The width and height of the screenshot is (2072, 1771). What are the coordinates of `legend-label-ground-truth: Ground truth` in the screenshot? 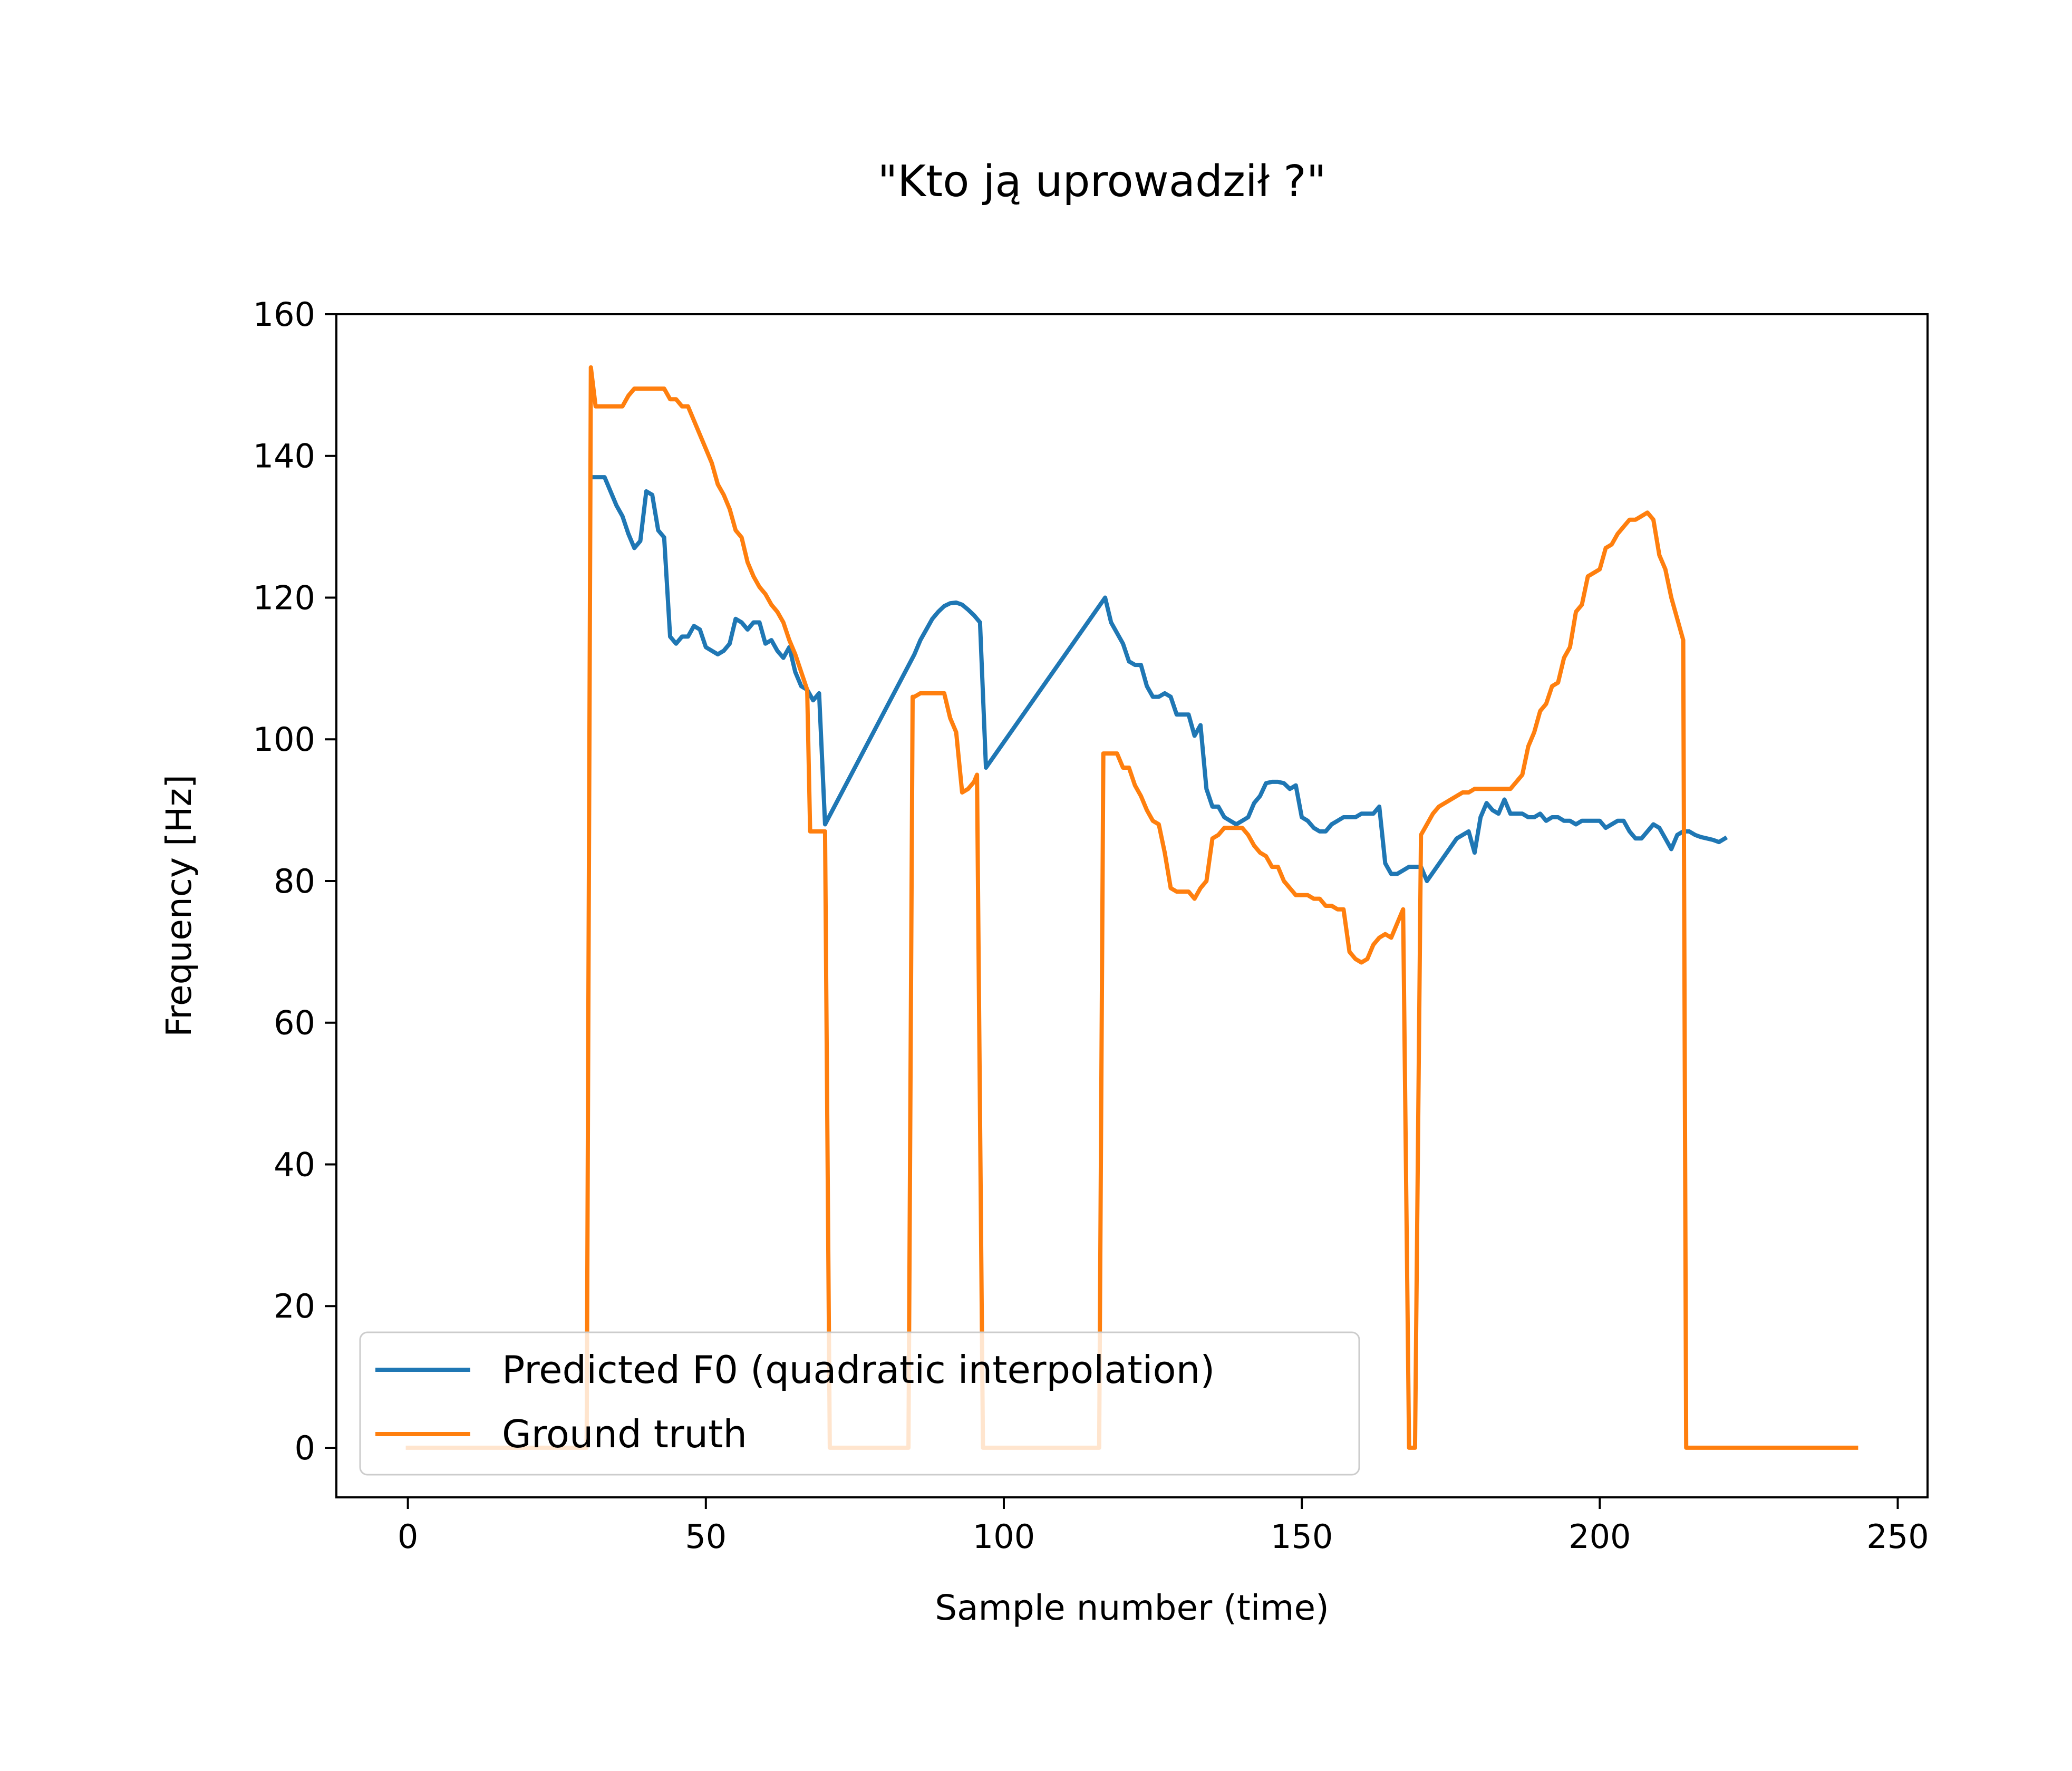 It's located at (624, 1434).